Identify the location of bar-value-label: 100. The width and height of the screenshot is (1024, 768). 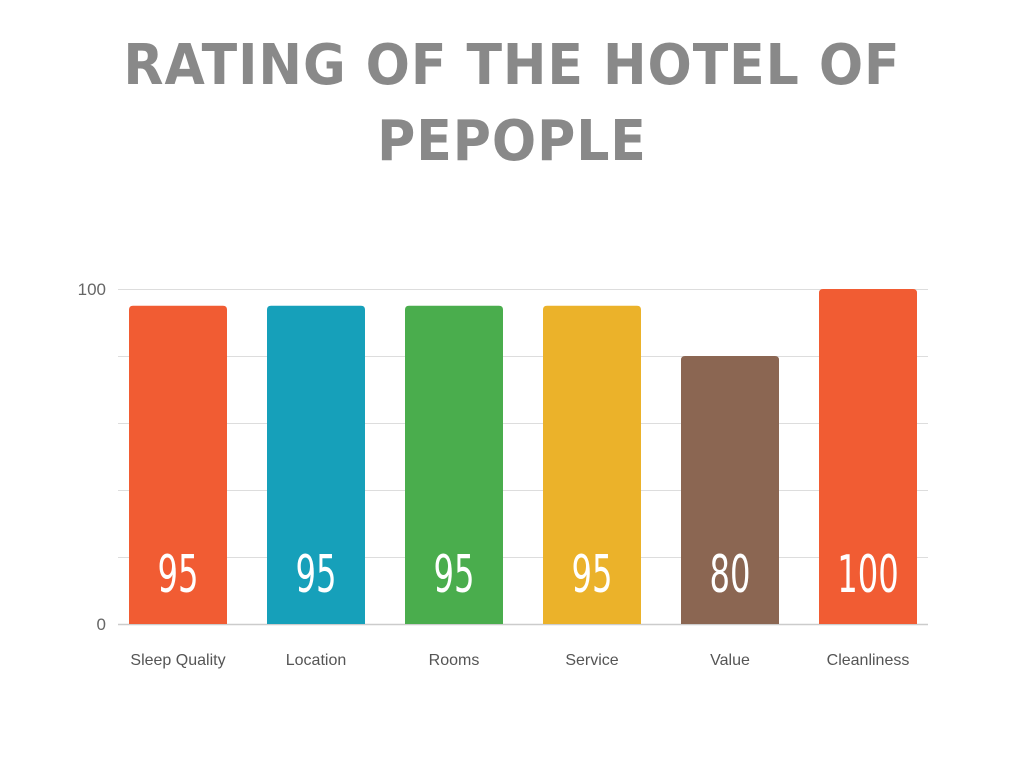
(868, 575).